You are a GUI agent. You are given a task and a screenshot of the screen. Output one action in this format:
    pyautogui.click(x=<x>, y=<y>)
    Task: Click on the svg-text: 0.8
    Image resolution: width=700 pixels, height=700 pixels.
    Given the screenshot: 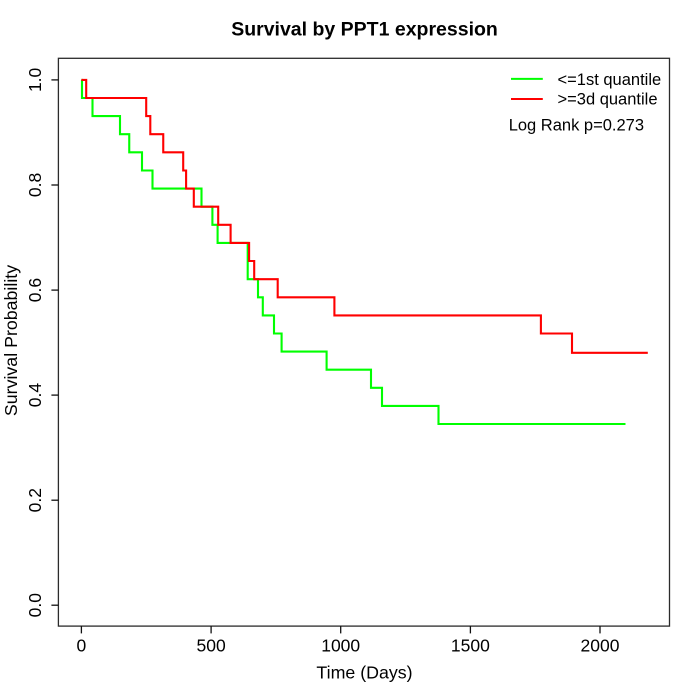 What is the action you would take?
    pyautogui.click(x=35, y=185)
    